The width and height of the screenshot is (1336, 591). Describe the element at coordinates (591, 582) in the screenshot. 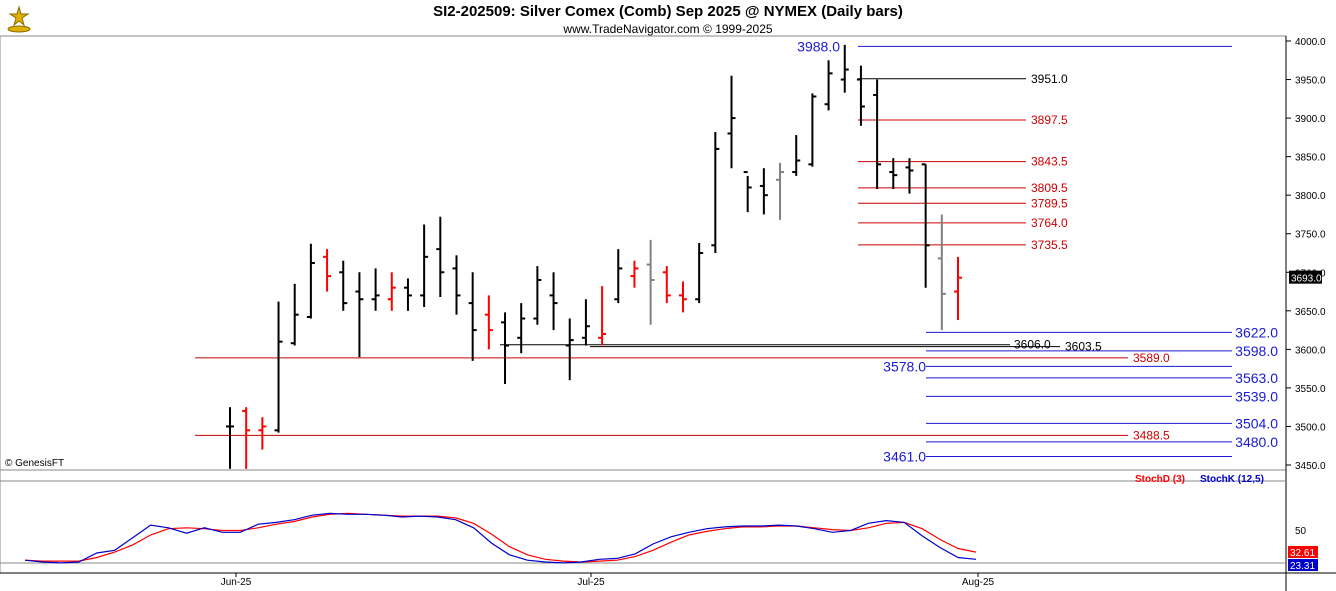

I see `date-label: Jul-25` at that location.